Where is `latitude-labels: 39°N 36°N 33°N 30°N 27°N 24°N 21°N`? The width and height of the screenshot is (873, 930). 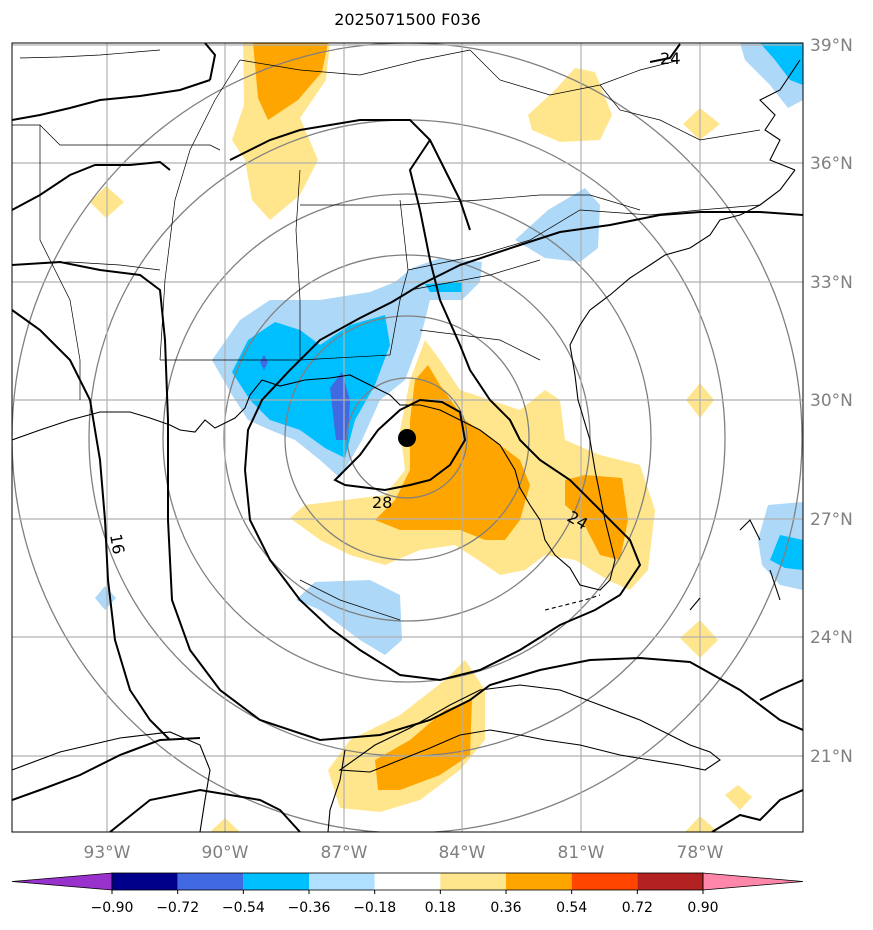 latitude-labels: 39°N 36°N 33°N 30°N 27°N 24°N 21°N is located at coordinates (831, 401).